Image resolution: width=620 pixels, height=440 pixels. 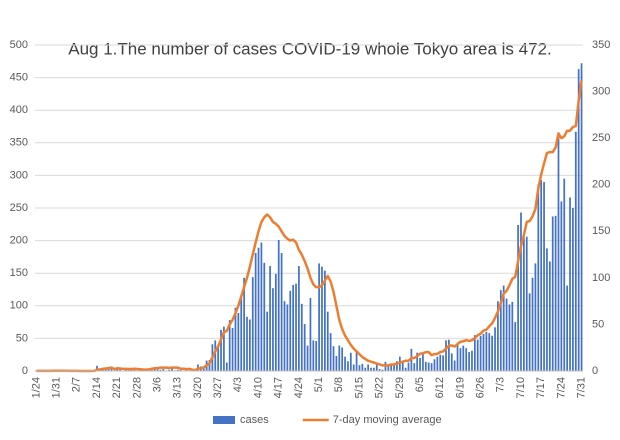 I want to click on x-tick-label: 5/22, so click(x=380, y=387).